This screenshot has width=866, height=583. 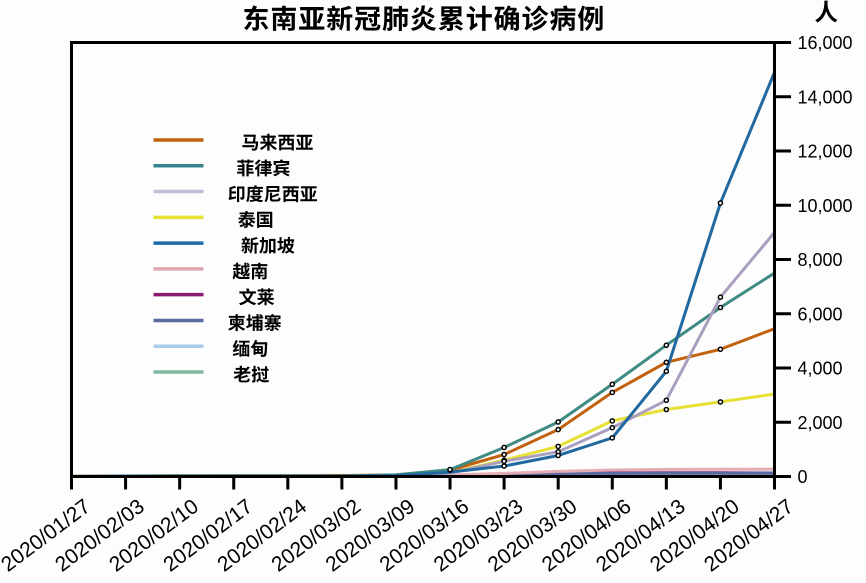 I want to click on svg-text: 10,000, so click(x=825, y=206).